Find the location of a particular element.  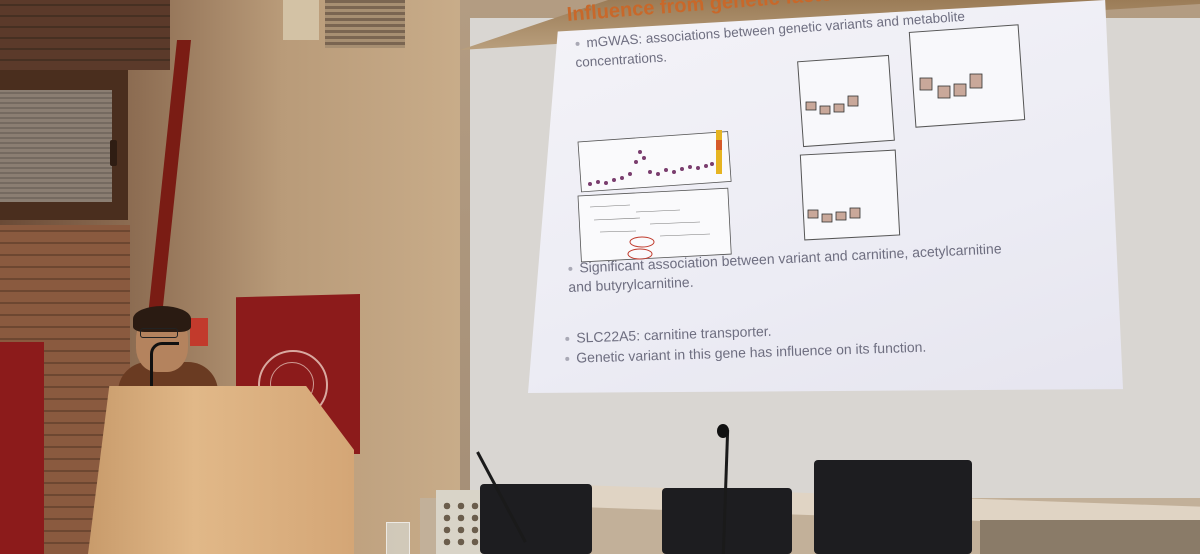

table-front is located at coordinates (1090, 537).